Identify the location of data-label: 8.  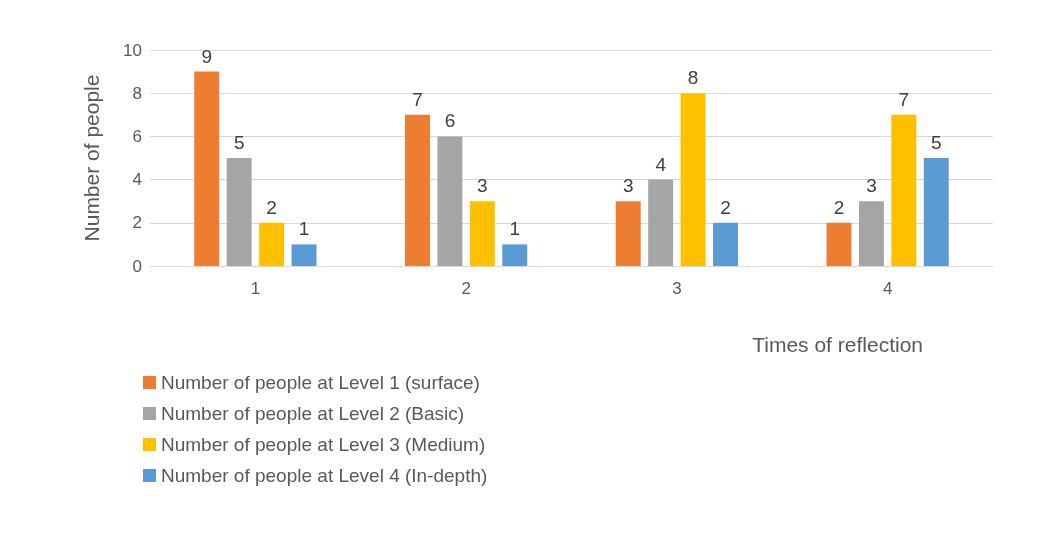
(693, 78).